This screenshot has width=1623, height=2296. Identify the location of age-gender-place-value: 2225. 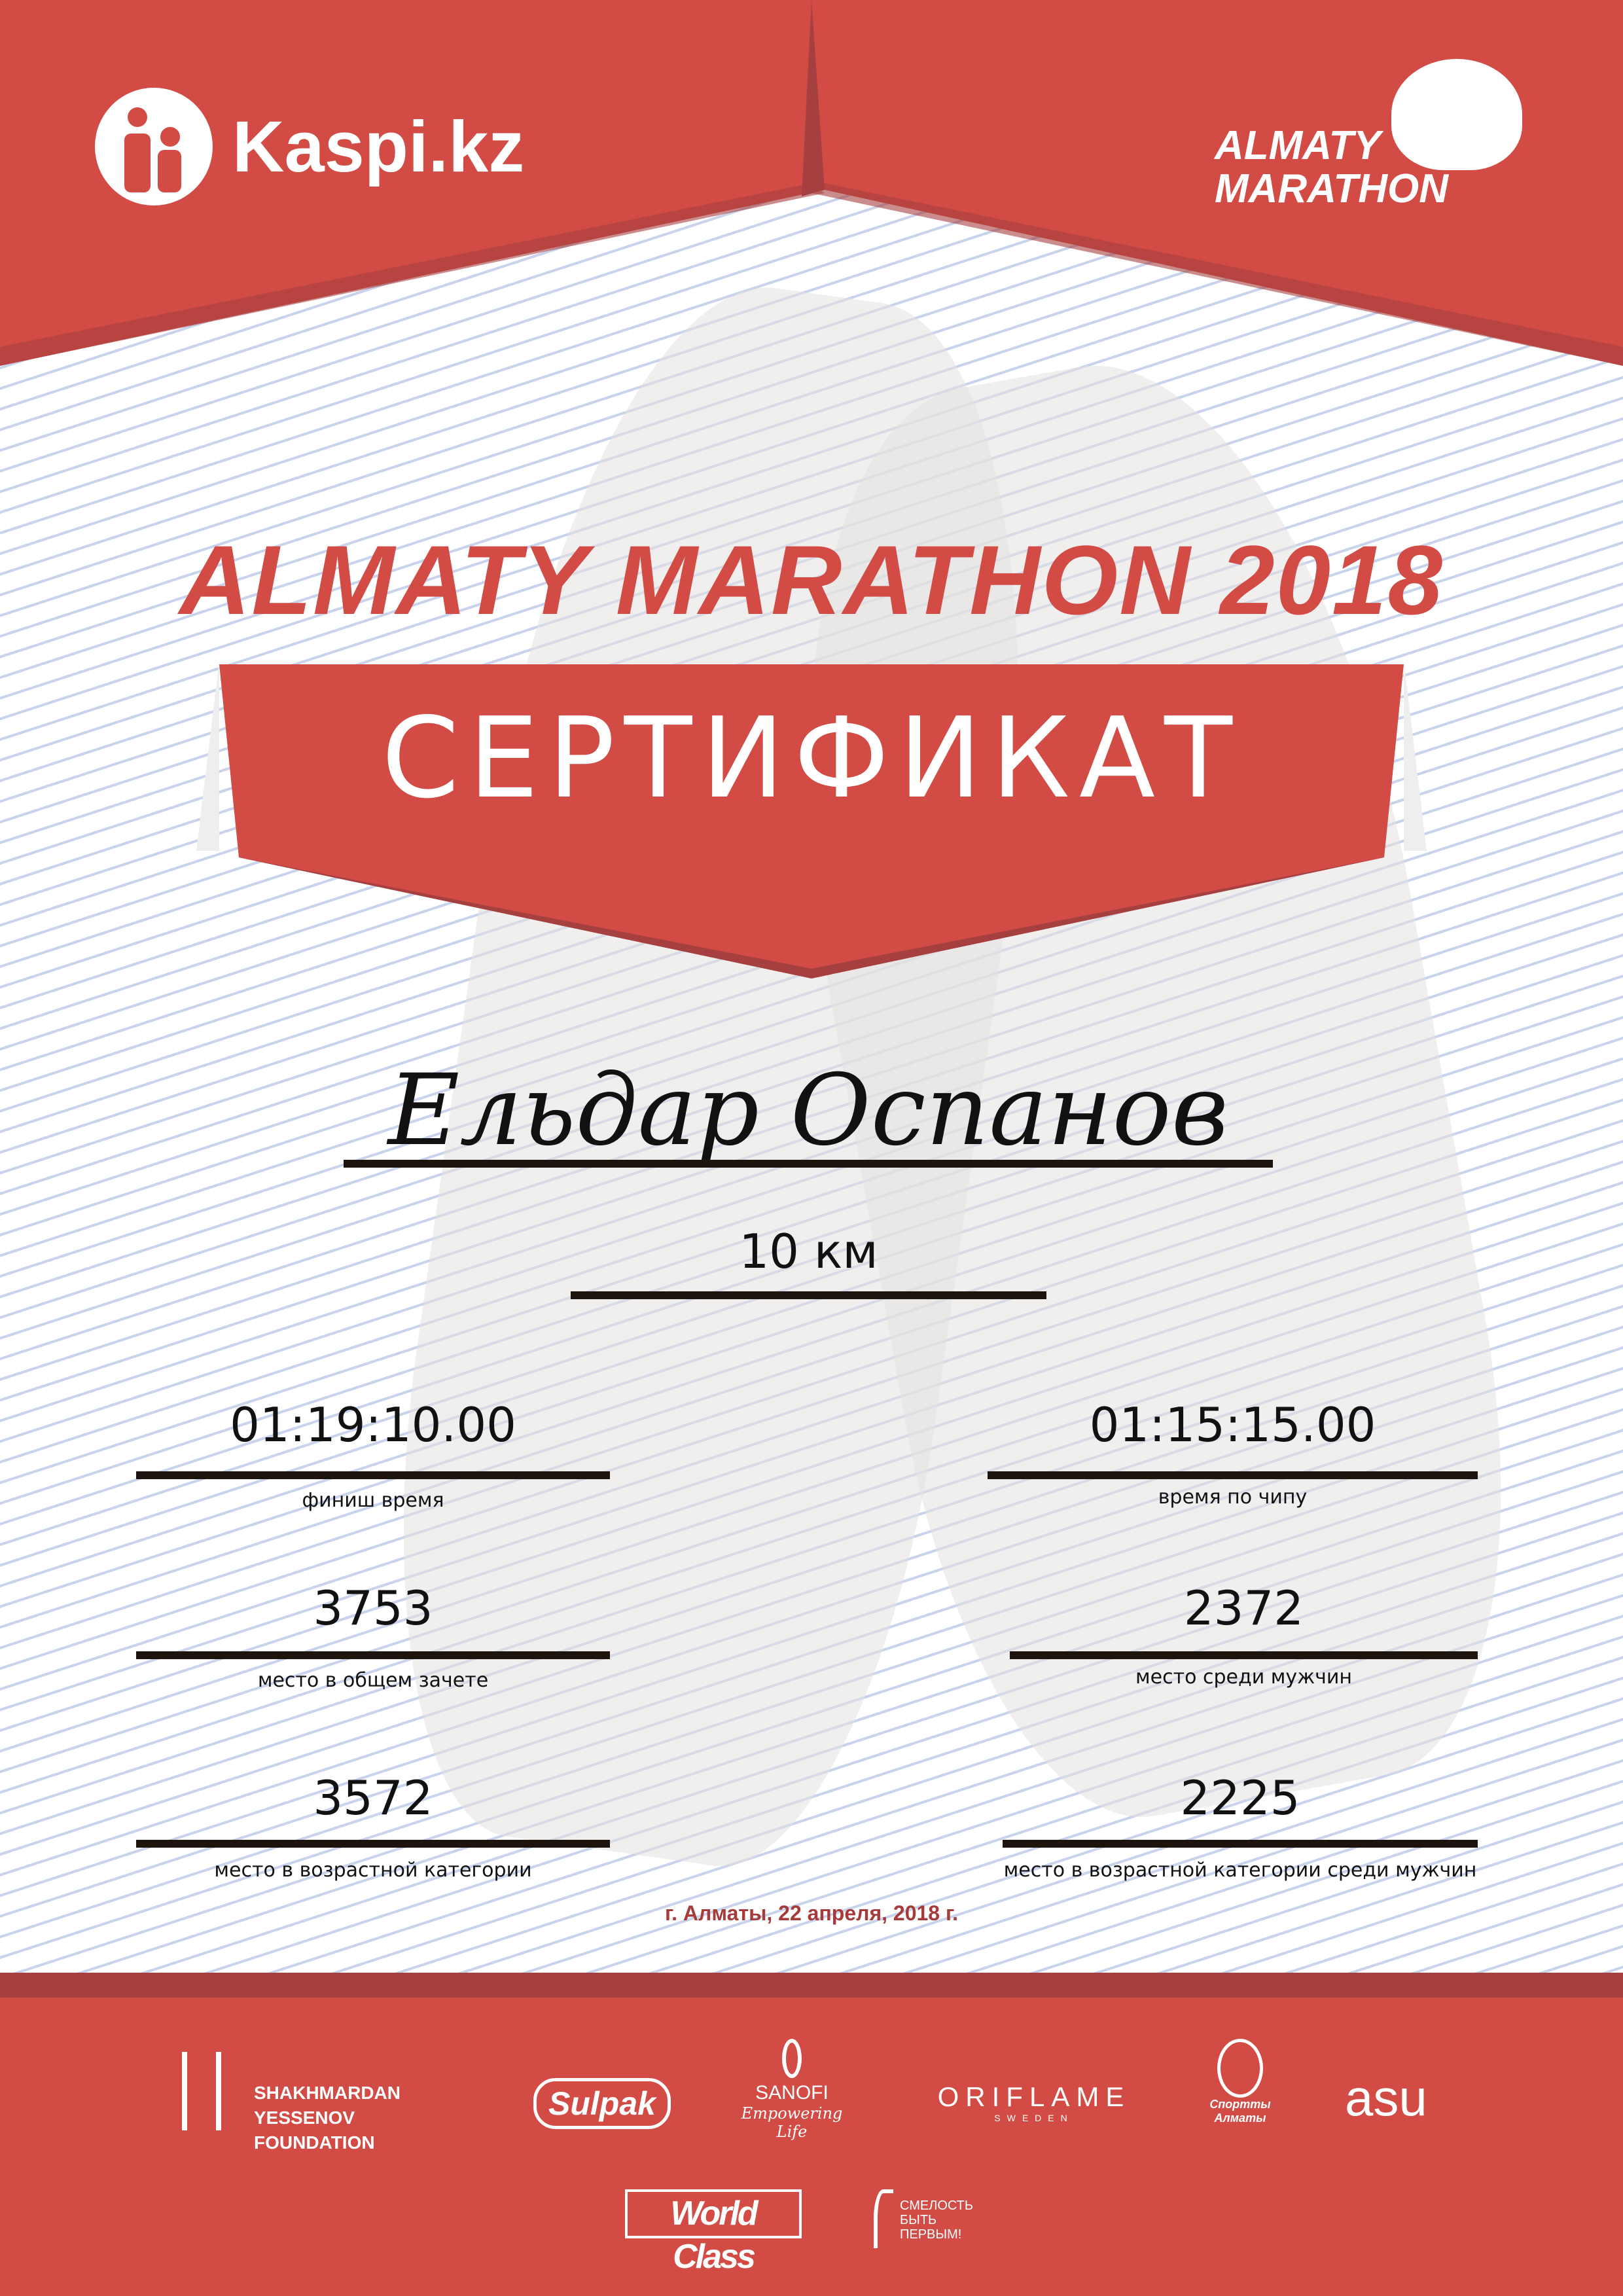
(1240, 1797).